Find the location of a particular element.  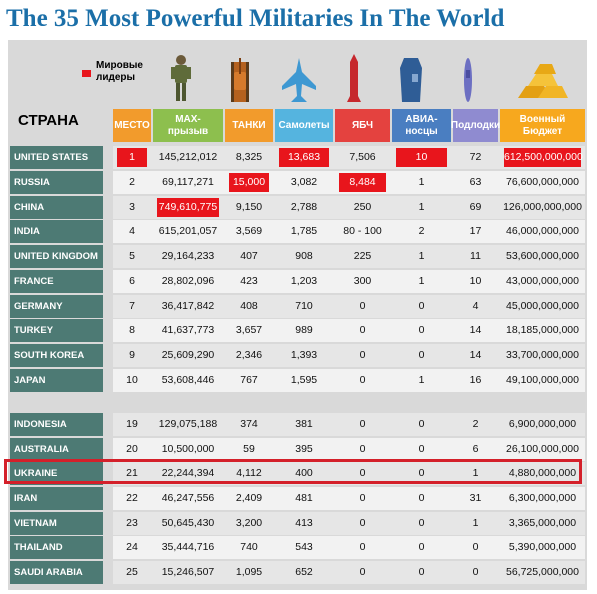

country-label: SAUDI ARABIA is located at coordinates (56, 572).